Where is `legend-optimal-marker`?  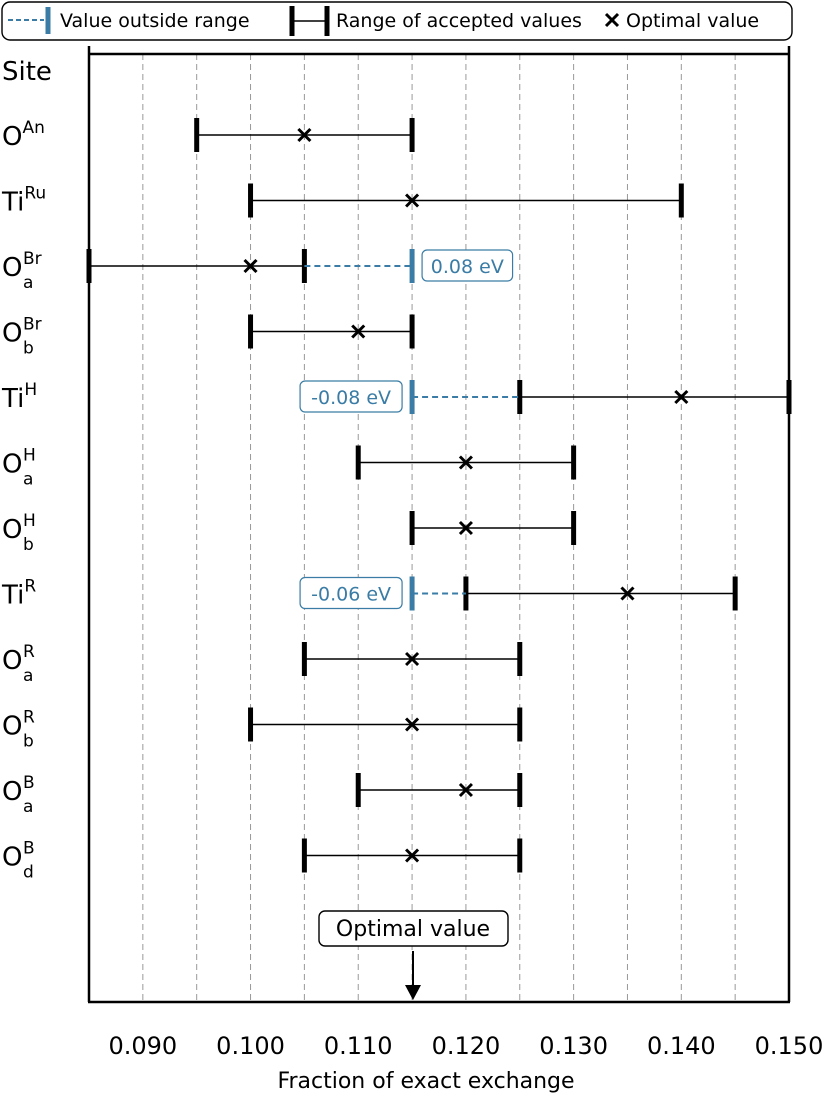 legend-optimal-marker is located at coordinates (612, 20).